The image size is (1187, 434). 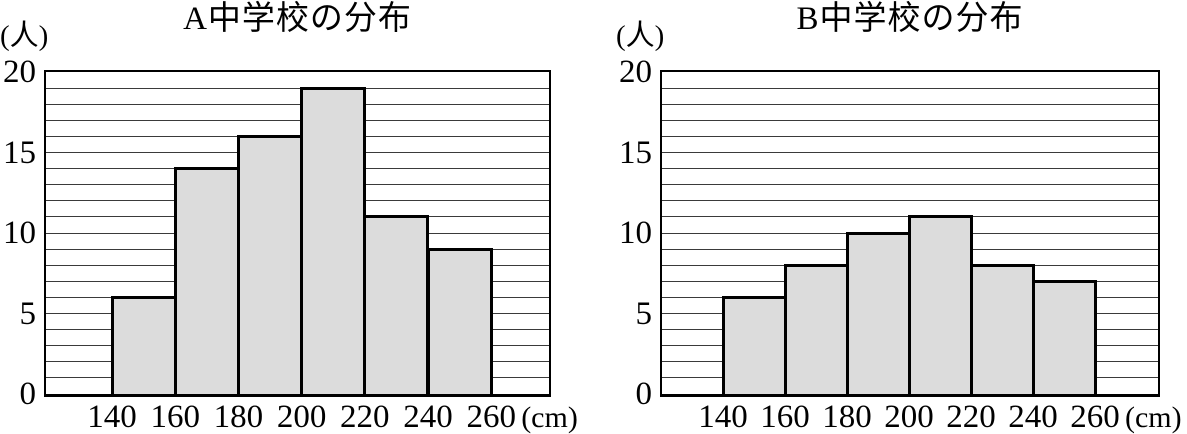 I want to click on chart-title: A中学校の分布, so click(x=297, y=19).